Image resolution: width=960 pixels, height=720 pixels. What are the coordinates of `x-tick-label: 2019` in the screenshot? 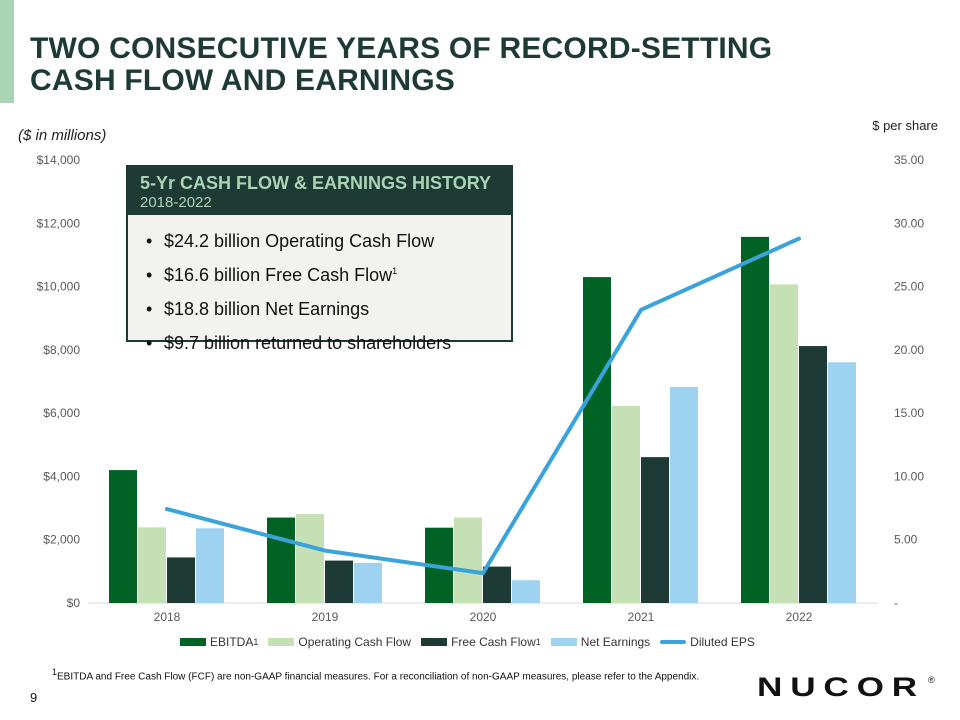 It's located at (325, 617).